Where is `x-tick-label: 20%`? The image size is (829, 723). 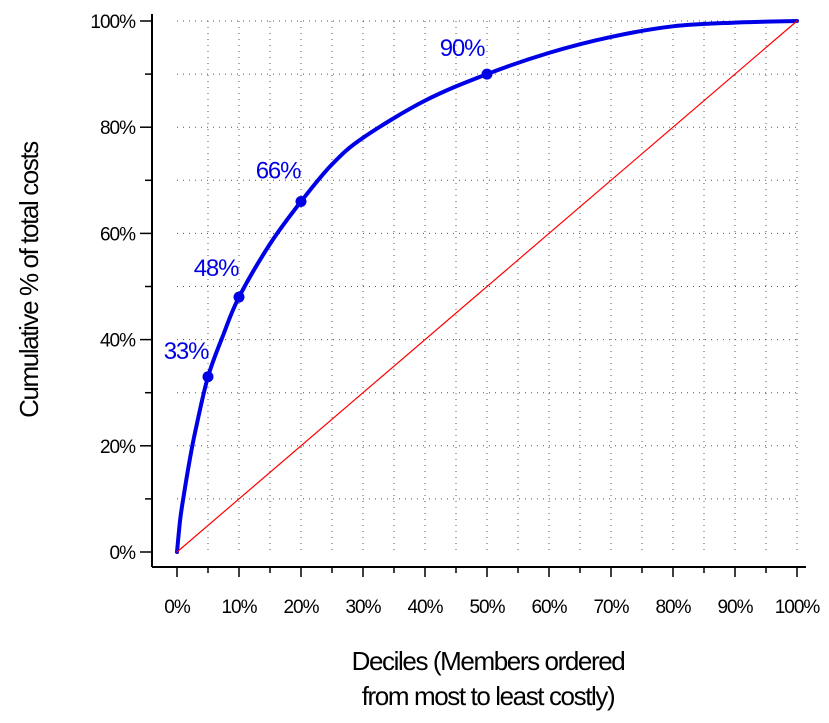
x-tick-label: 20% is located at coordinates (301, 607).